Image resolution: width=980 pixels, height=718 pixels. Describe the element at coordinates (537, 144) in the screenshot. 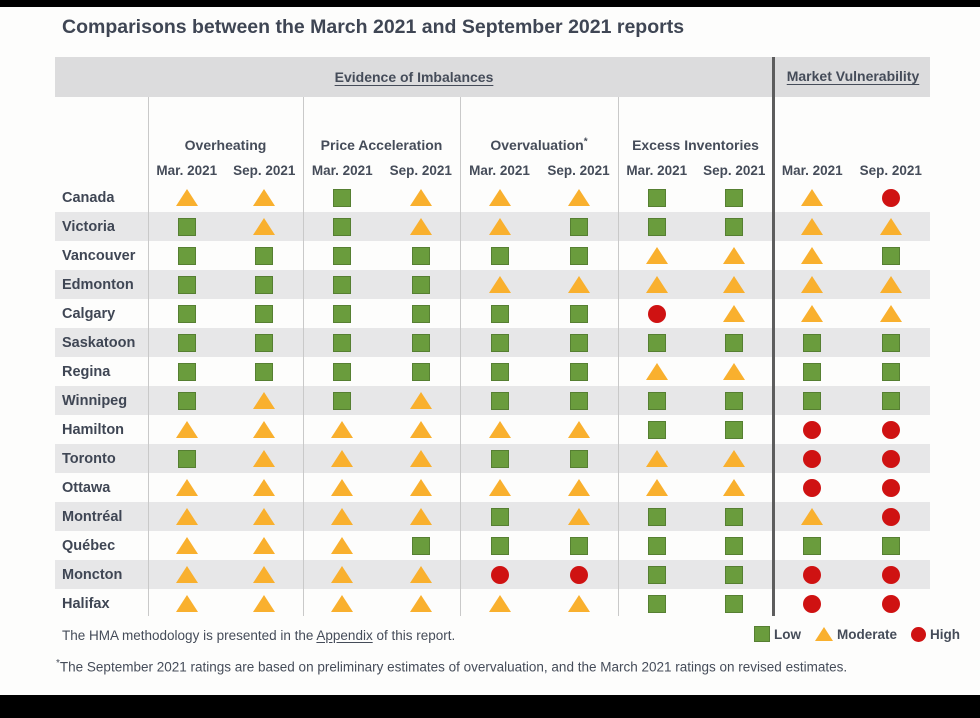

I see `overvaluation-label: Overvaluation` at that location.